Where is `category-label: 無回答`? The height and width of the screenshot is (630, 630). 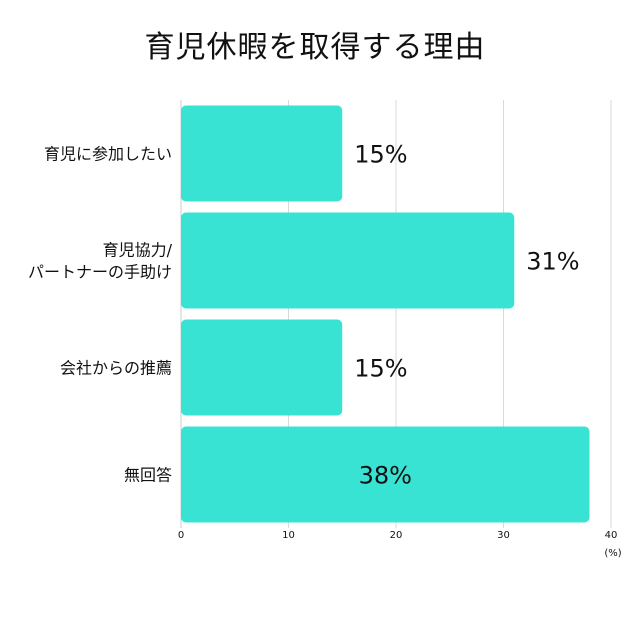 category-label: 無回答 is located at coordinates (148, 475).